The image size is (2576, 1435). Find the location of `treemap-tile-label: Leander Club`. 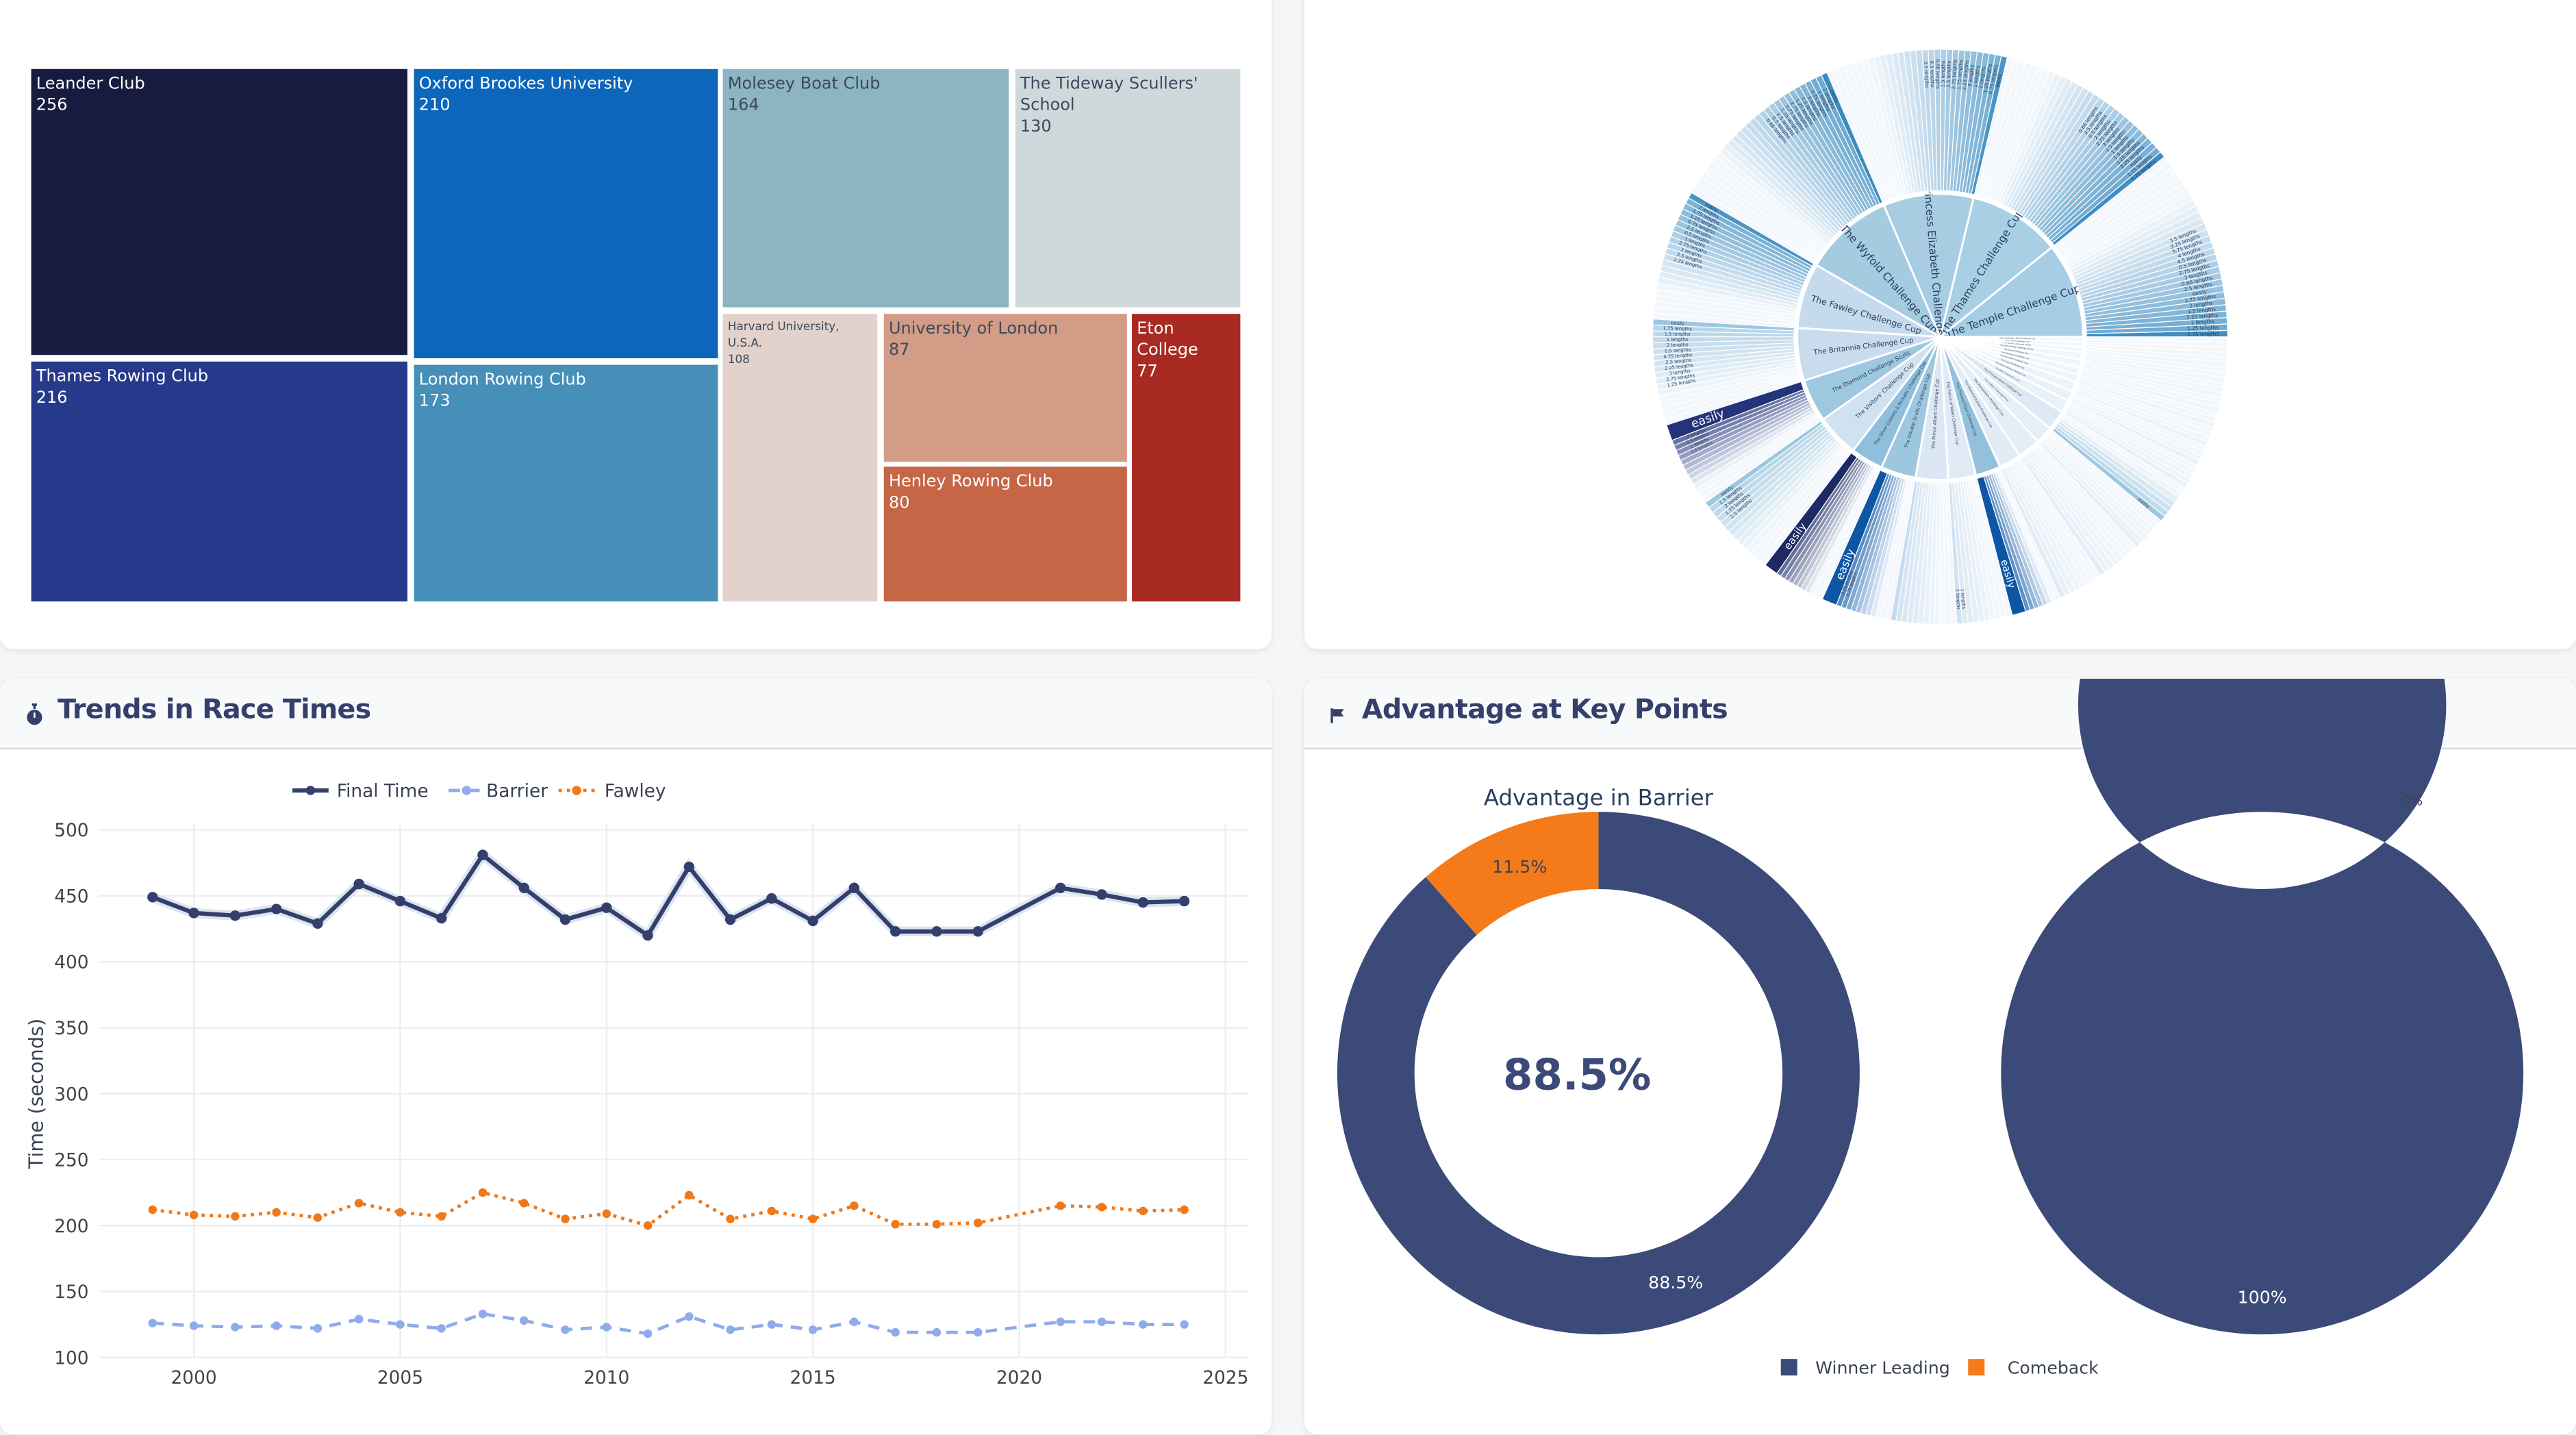

treemap-tile-label: Leander Club is located at coordinates (90, 84).